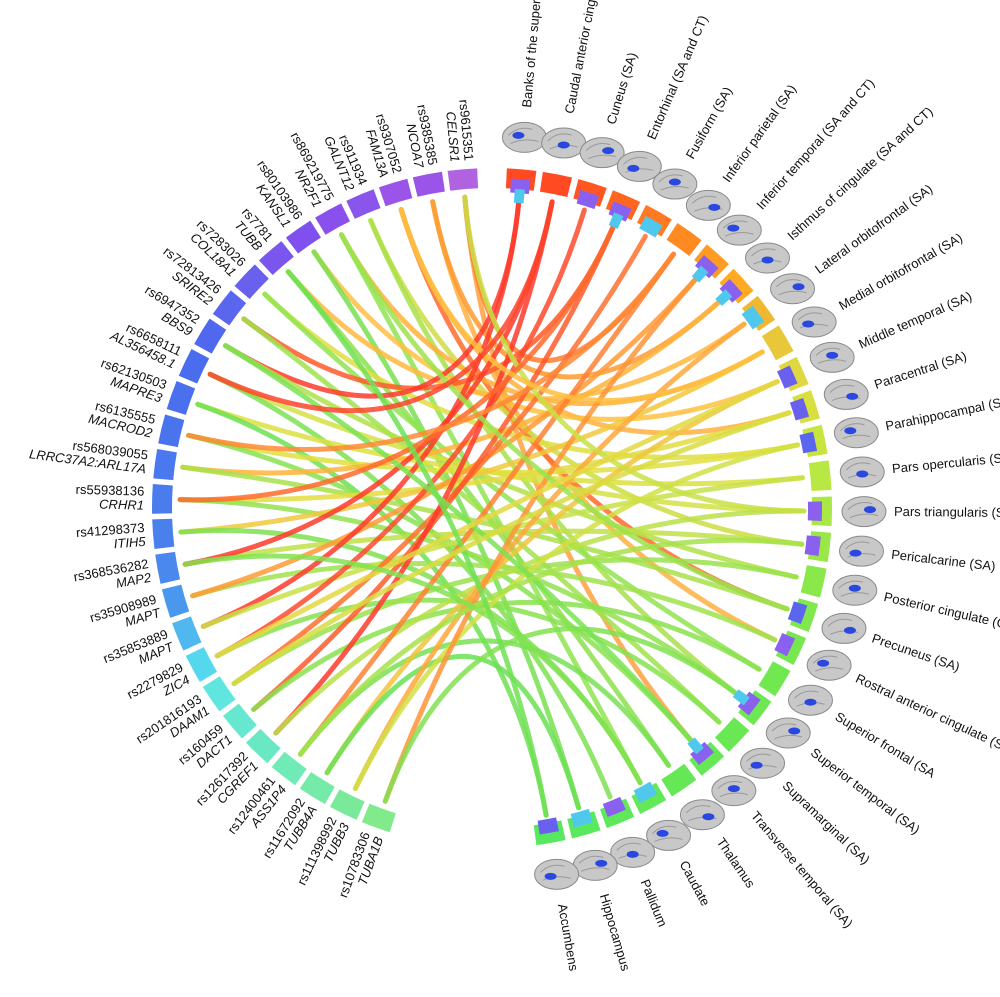 This screenshot has height=997, width=1000. What do you see at coordinates (466, 130) in the screenshot?
I see `snp-id: rs9615351` at bounding box center [466, 130].